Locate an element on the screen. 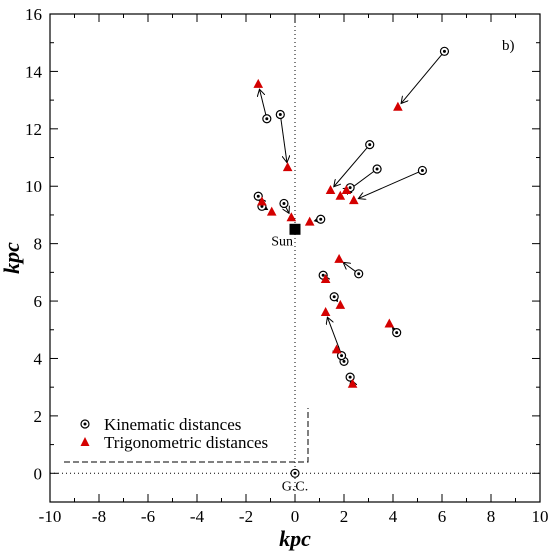  x-tick-label: -8 is located at coordinates (99, 516).